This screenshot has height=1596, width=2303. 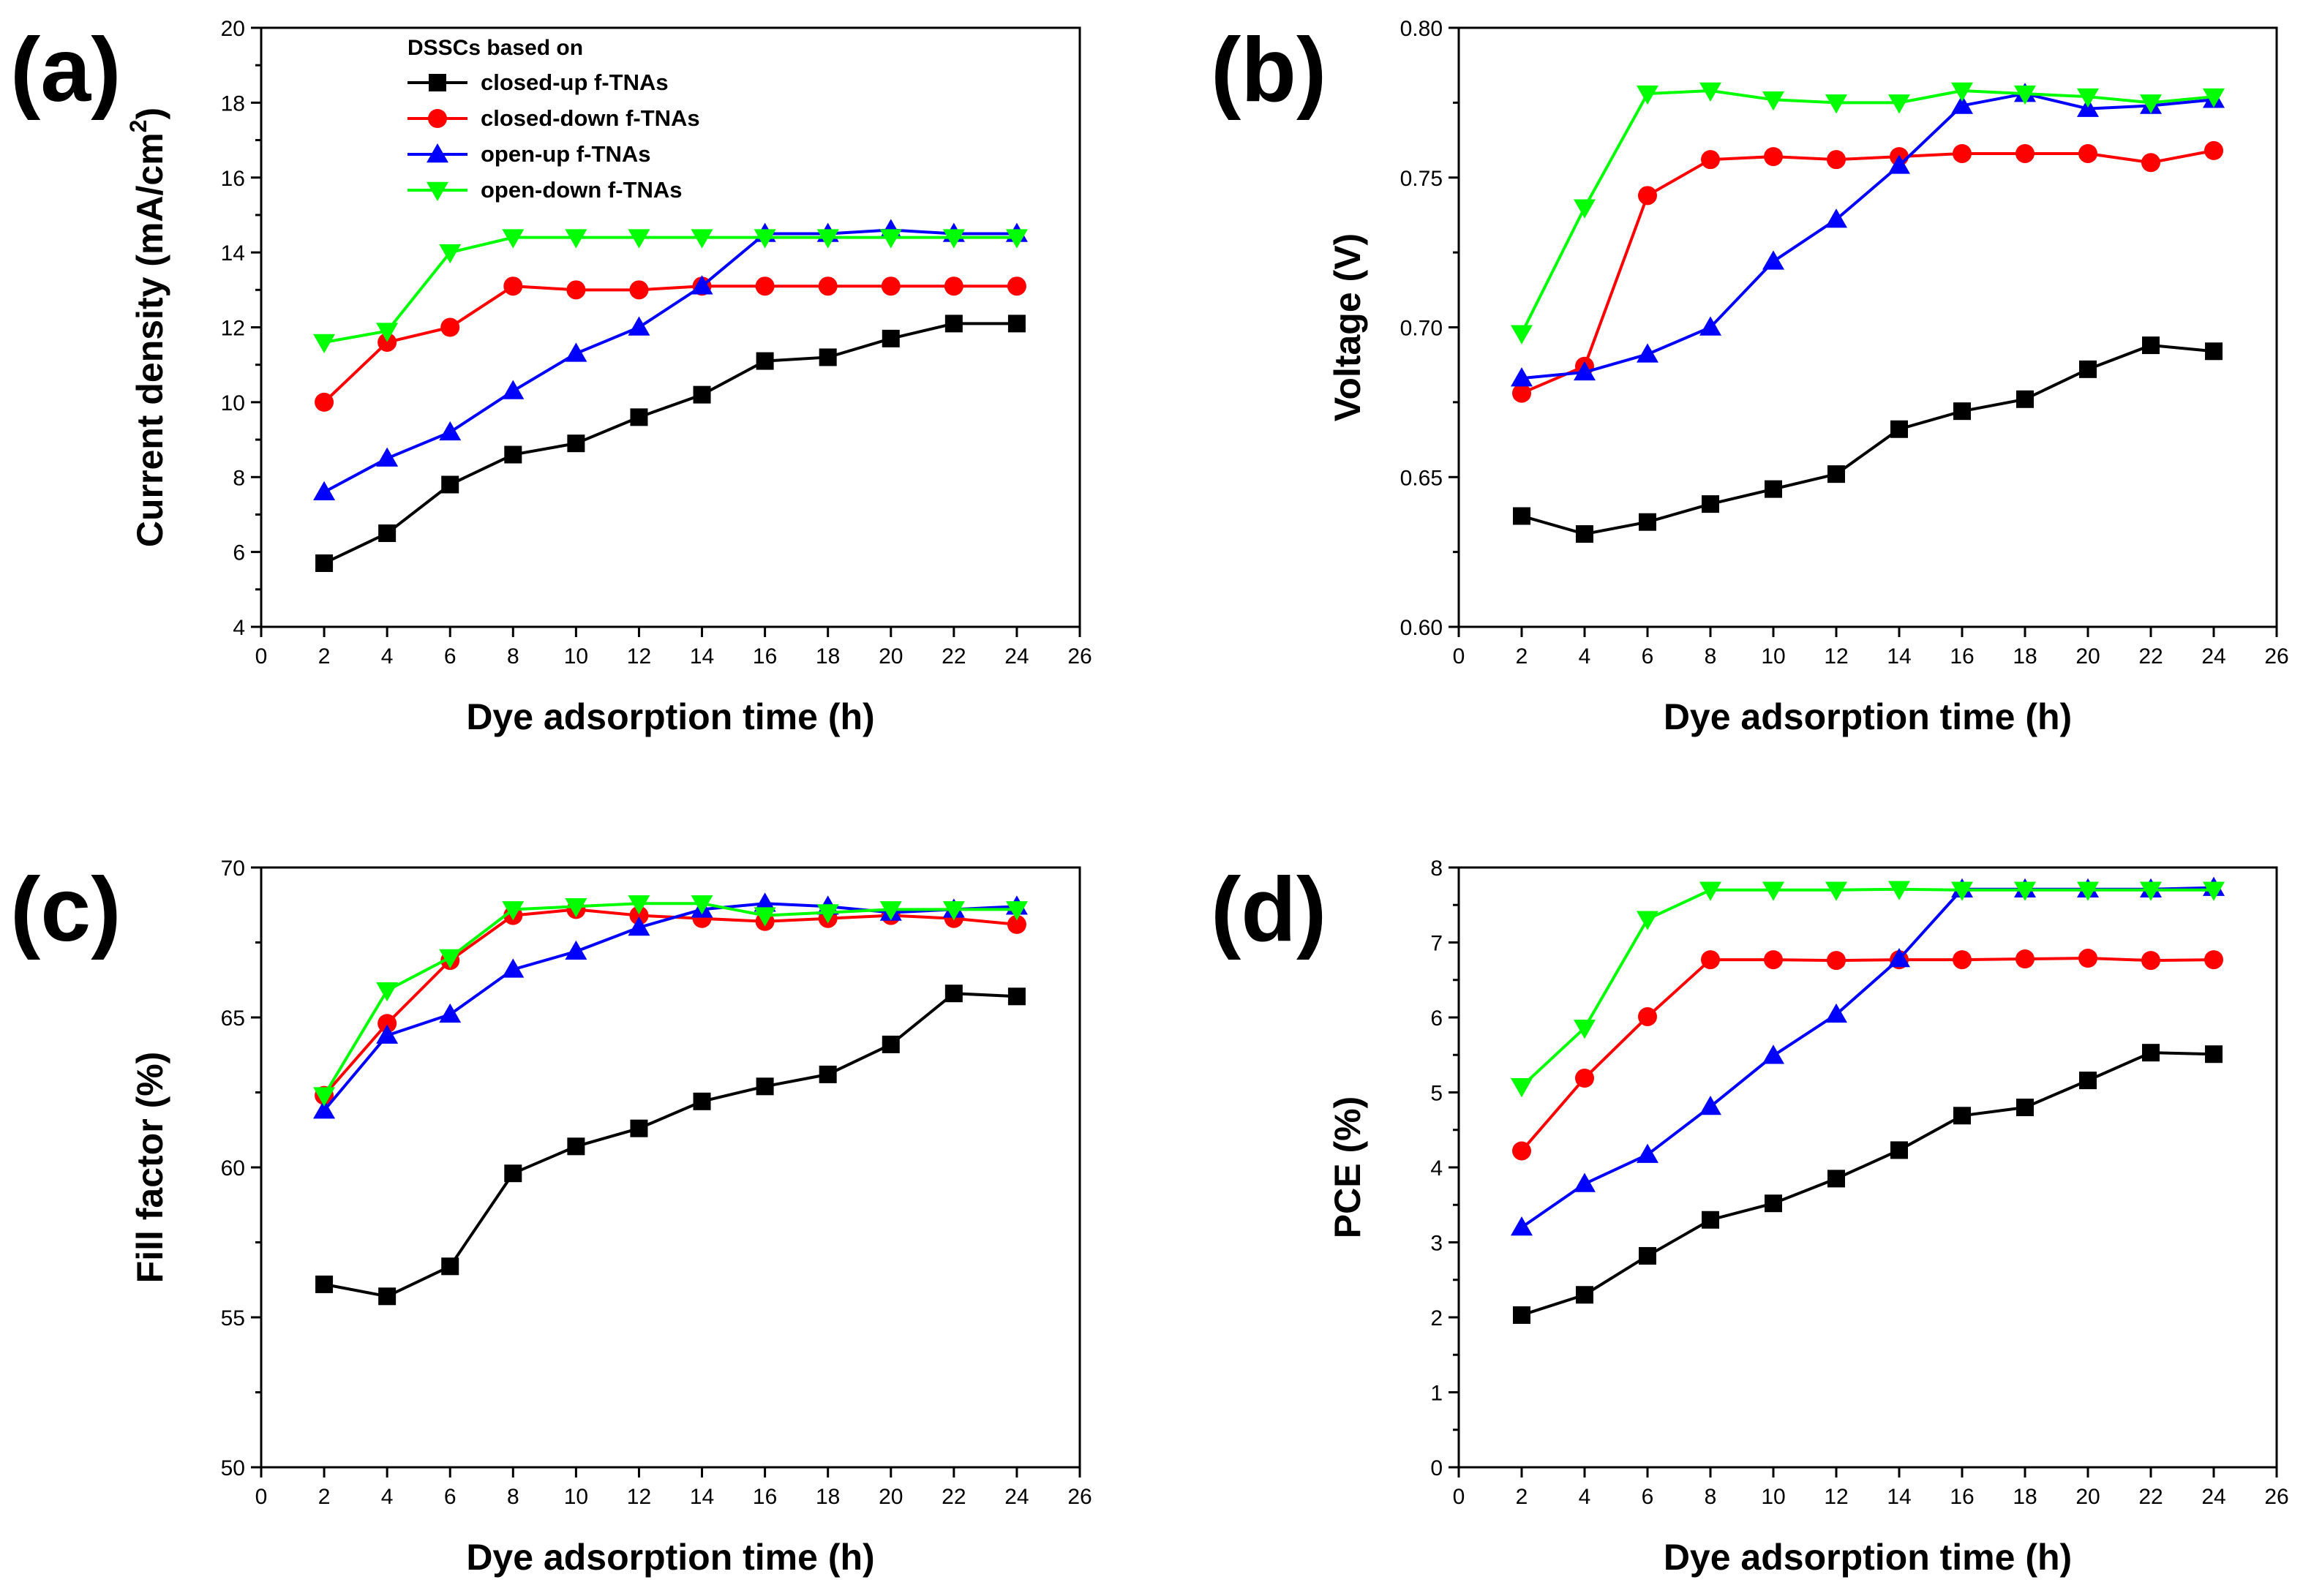 I want to click on y-tick-label: 6, so click(x=239, y=553).